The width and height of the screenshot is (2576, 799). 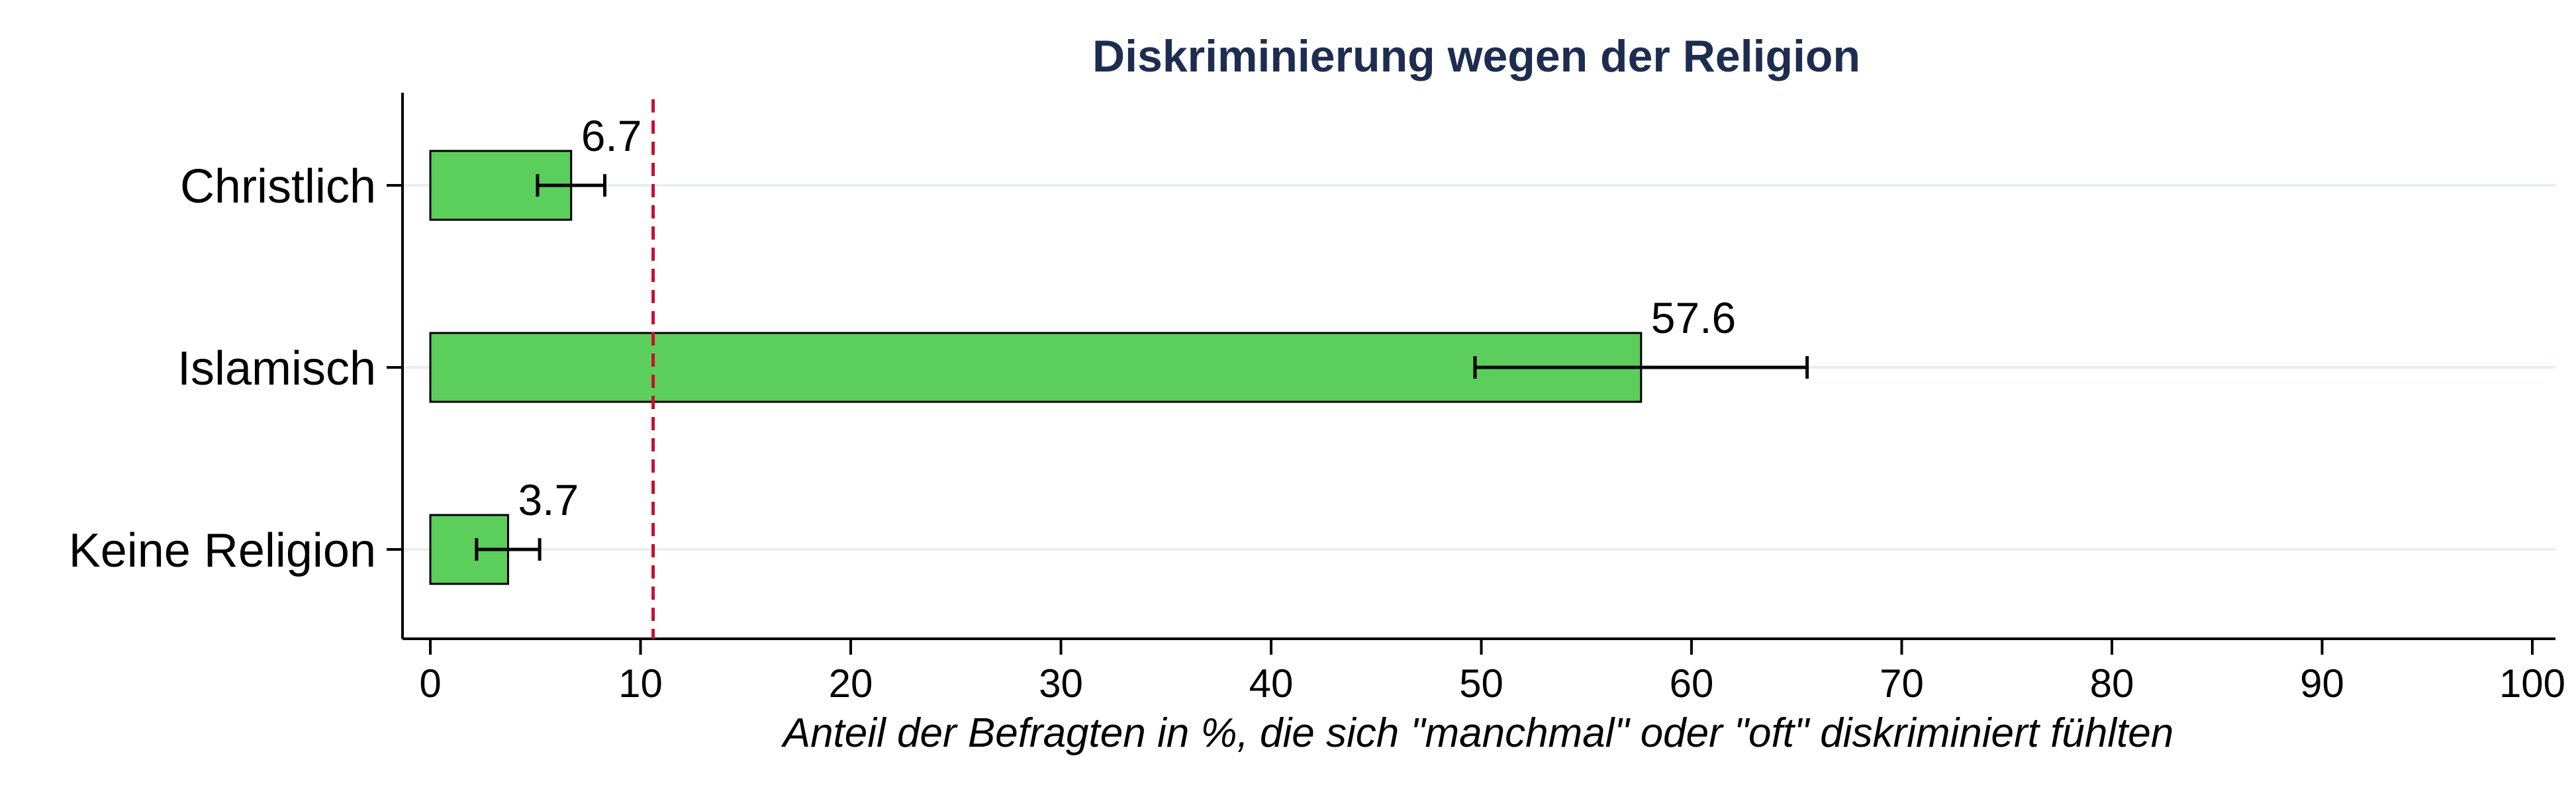 I want to click on data-label: 6.7, so click(x=611, y=135).